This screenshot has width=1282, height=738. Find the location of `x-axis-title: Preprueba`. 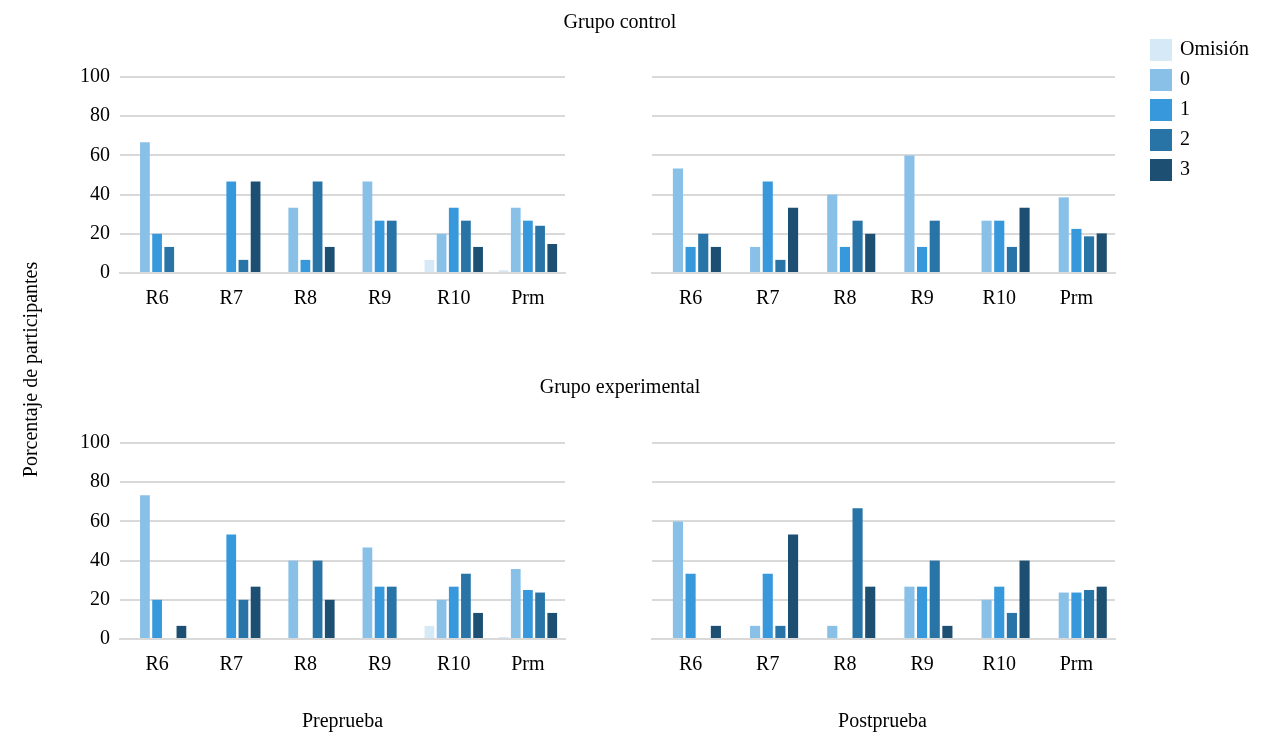

x-axis-title: Preprueba is located at coordinates (342, 720).